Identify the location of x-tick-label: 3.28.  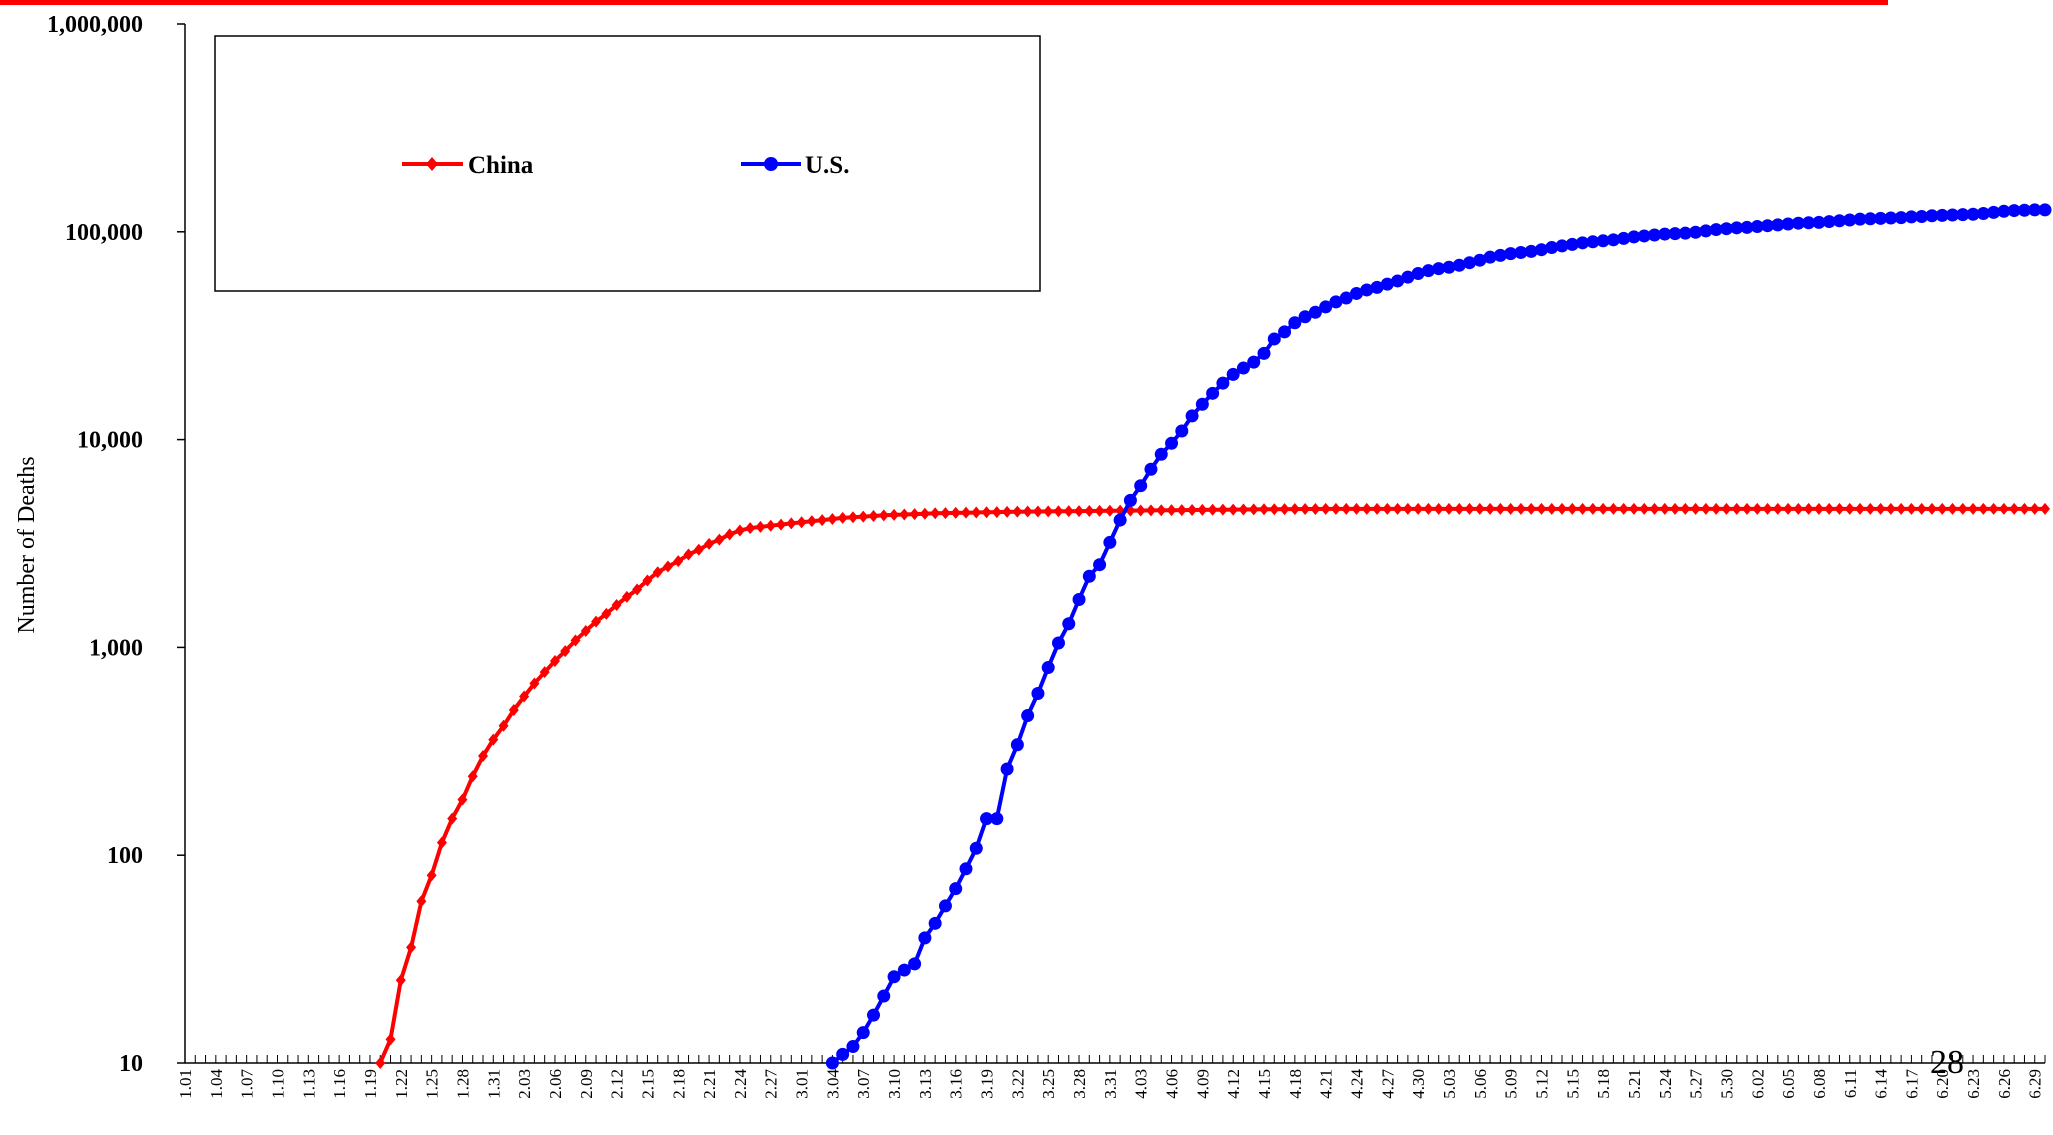
(1079, 1084).